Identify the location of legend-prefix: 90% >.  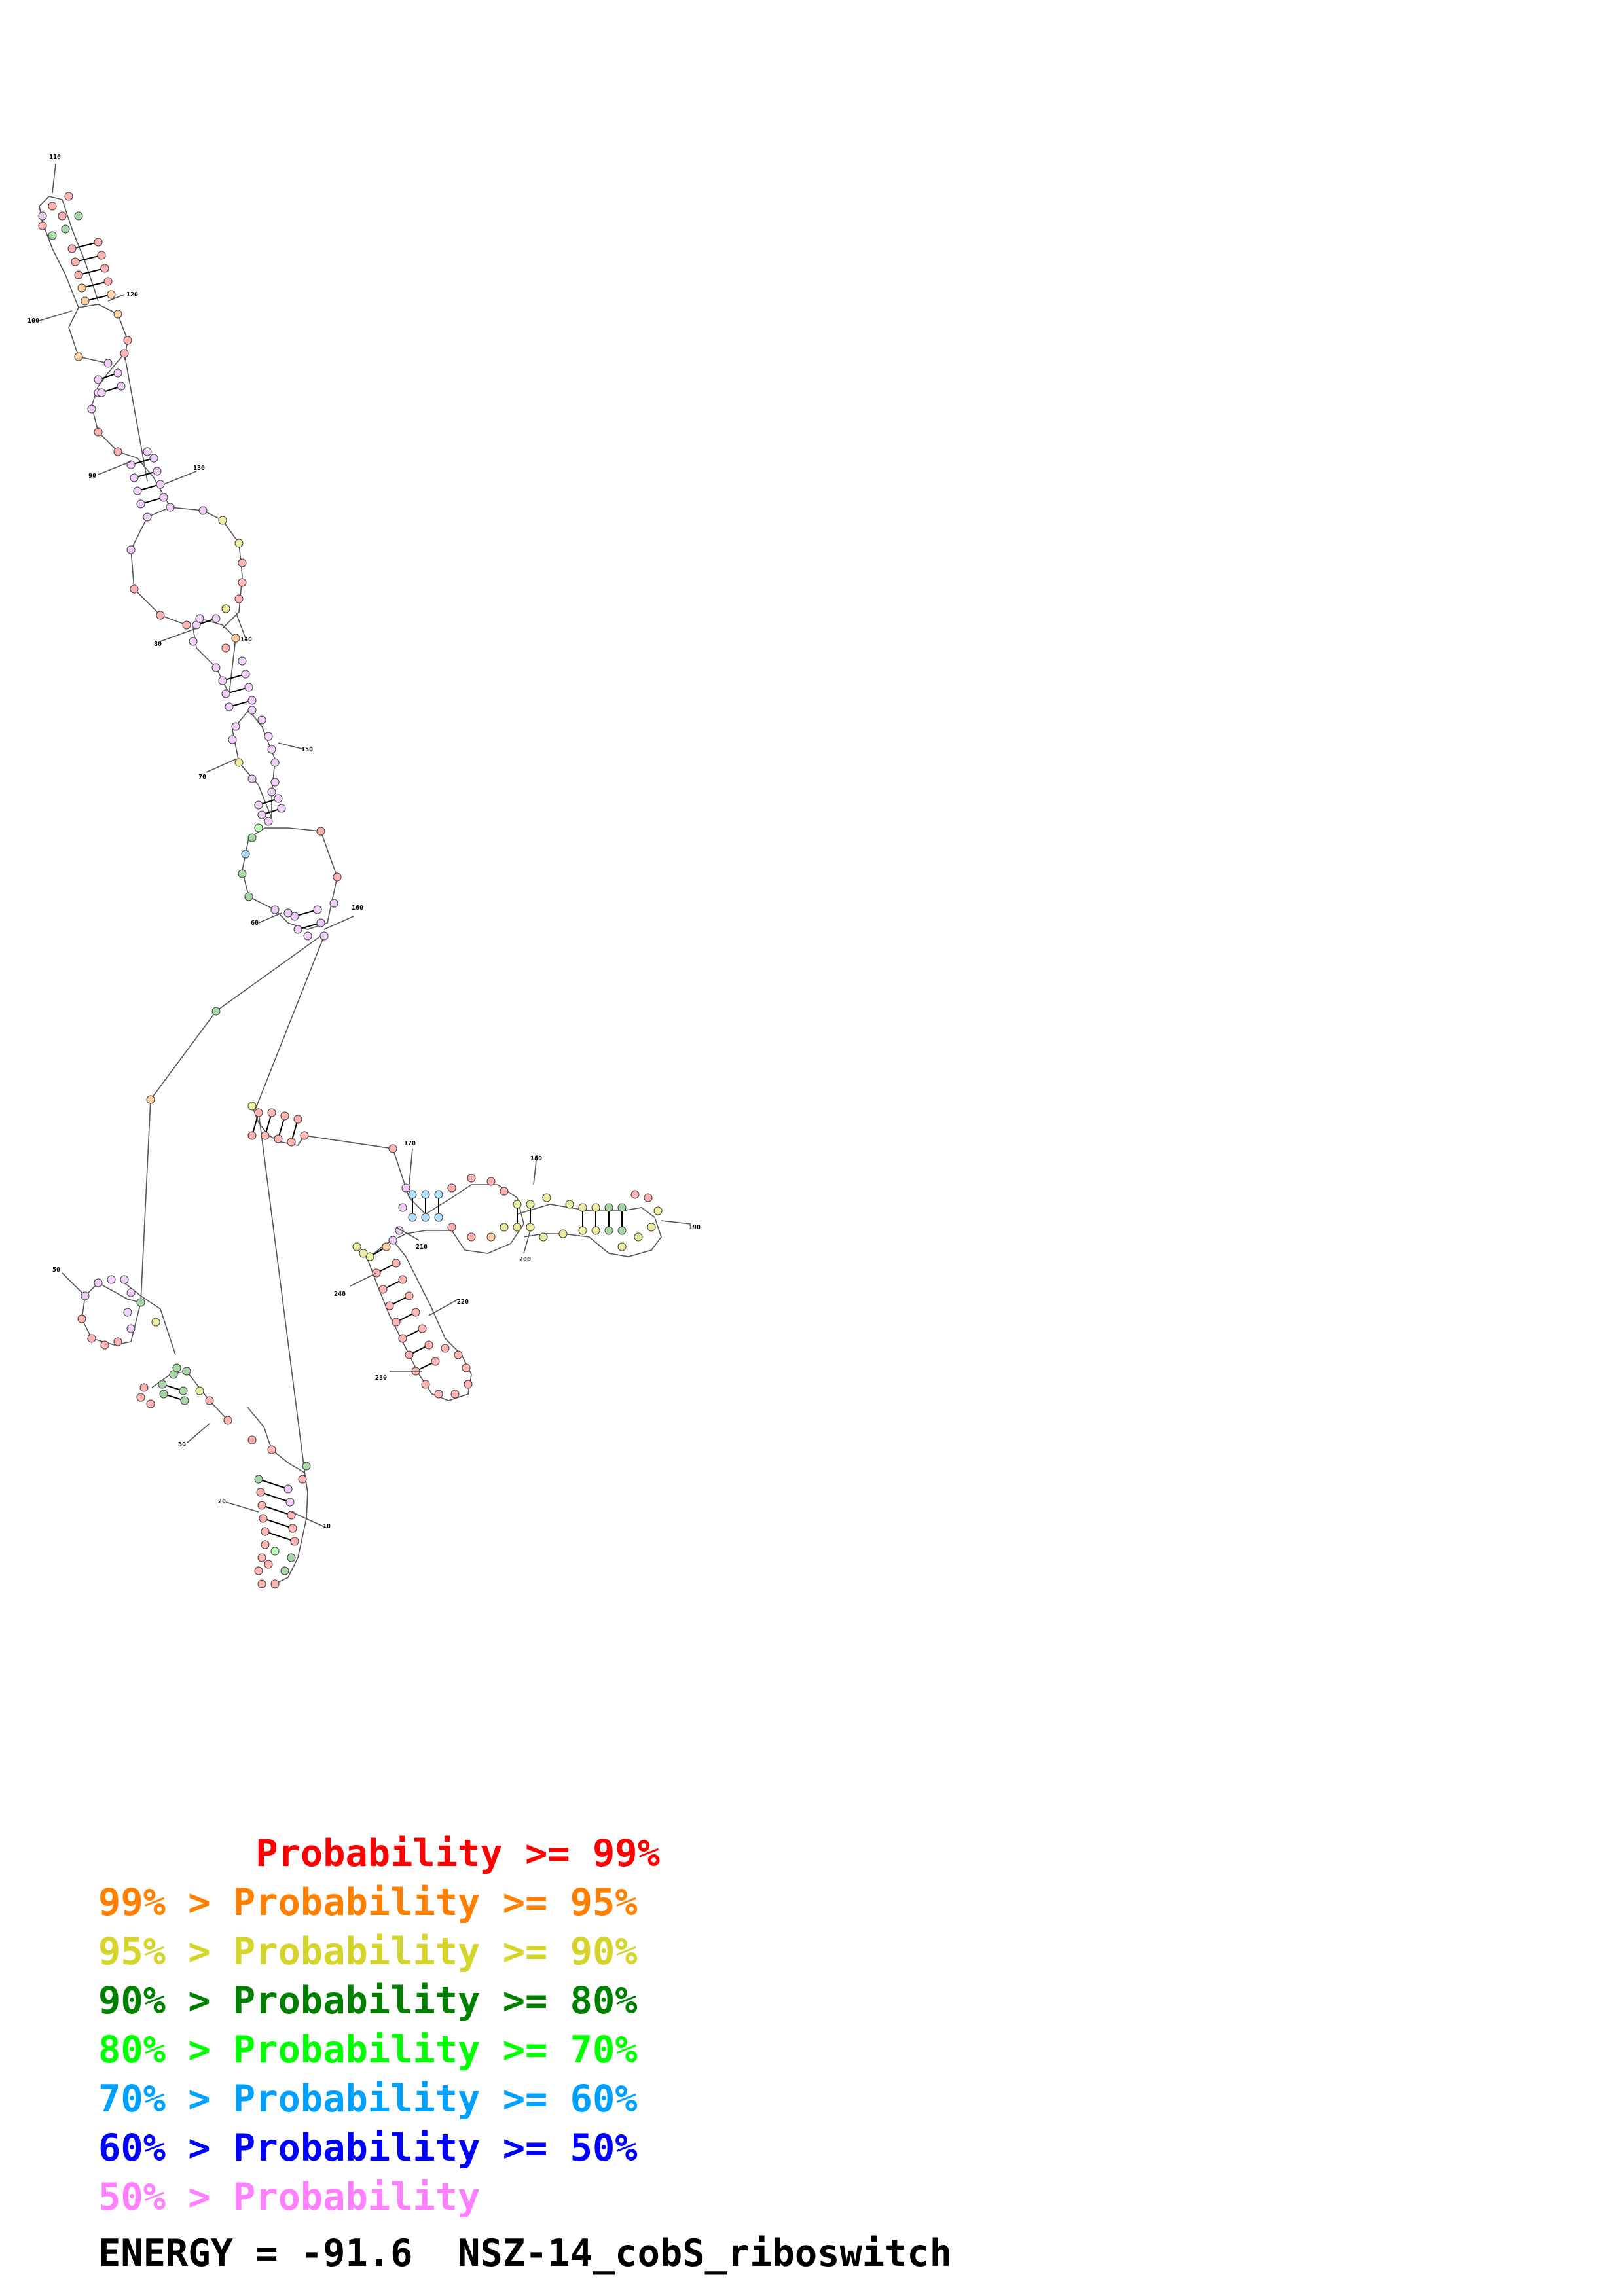
(165, 2000).